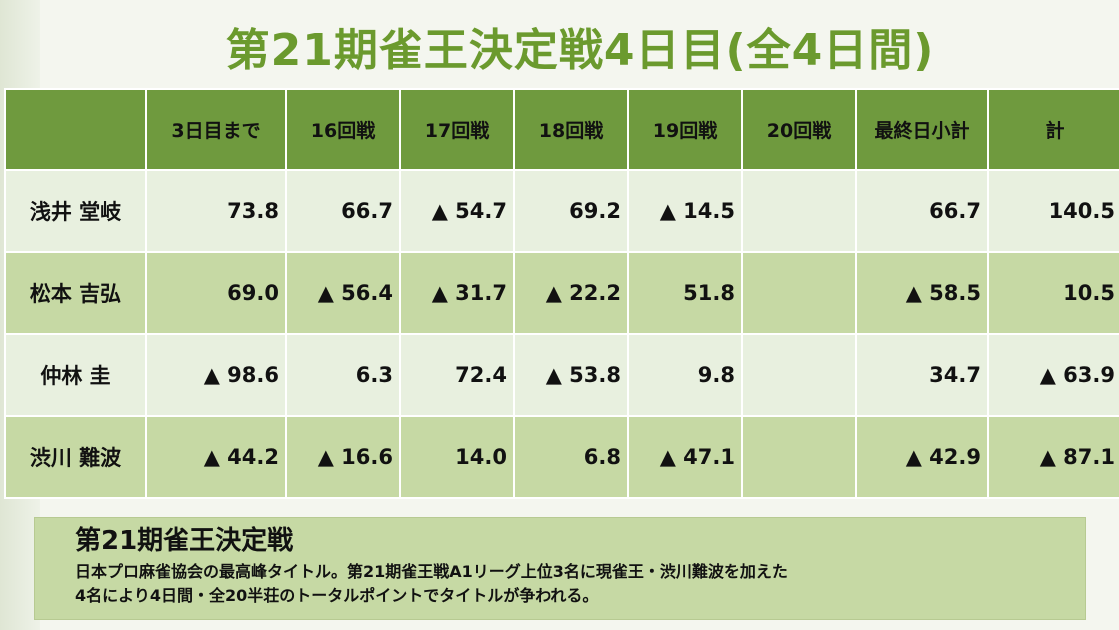 The height and width of the screenshot is (630, 1119). Describe the element at coordinates (1053, 129) in the screenshot. I see `header-cell-total: 計` at that location.